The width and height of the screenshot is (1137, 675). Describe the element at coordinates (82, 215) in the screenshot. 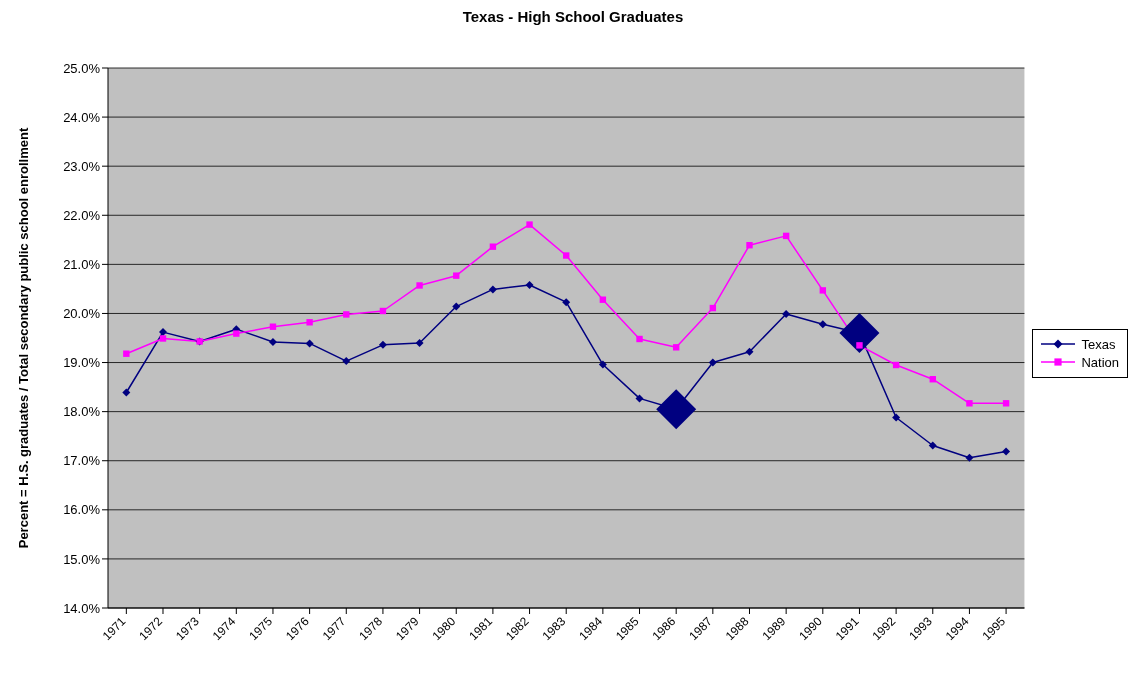

I see `y-tick-label: 22.0%` at that location.